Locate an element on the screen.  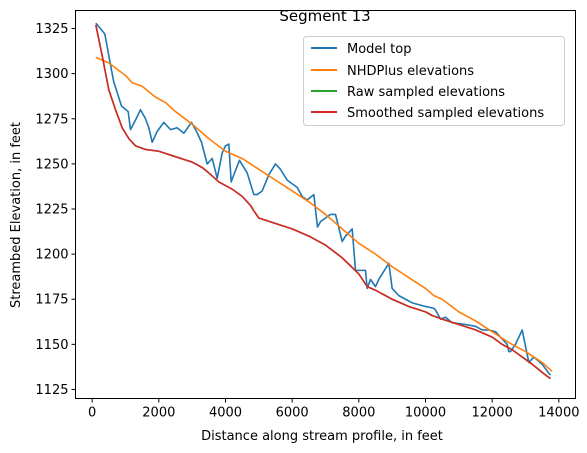
chart-title: Segment 13 is located at coordinates (324, 16).